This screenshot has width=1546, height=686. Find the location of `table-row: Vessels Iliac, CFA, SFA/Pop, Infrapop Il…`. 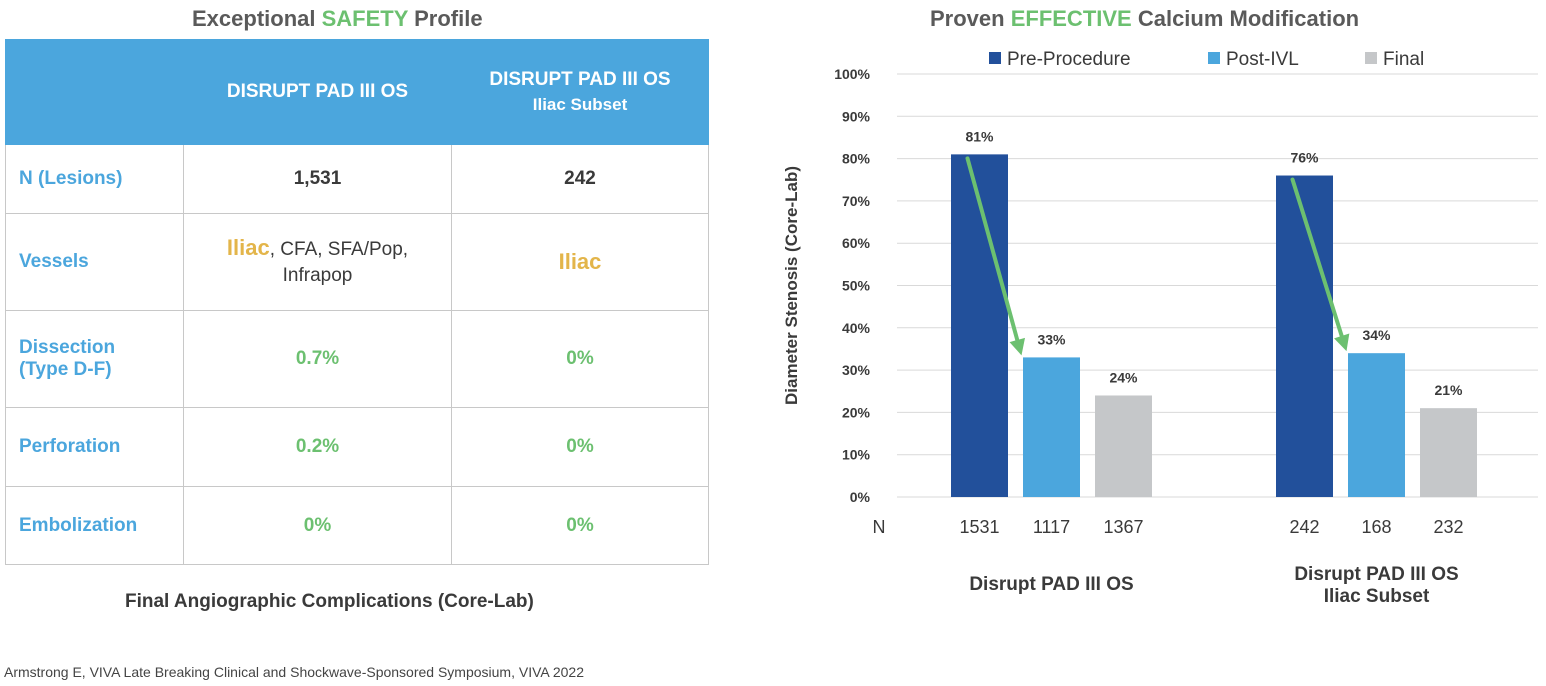

table-row: Vessels Iliac, CFA, SFA/Pop, Infrapop Il… is located at coordinates (357, 262).